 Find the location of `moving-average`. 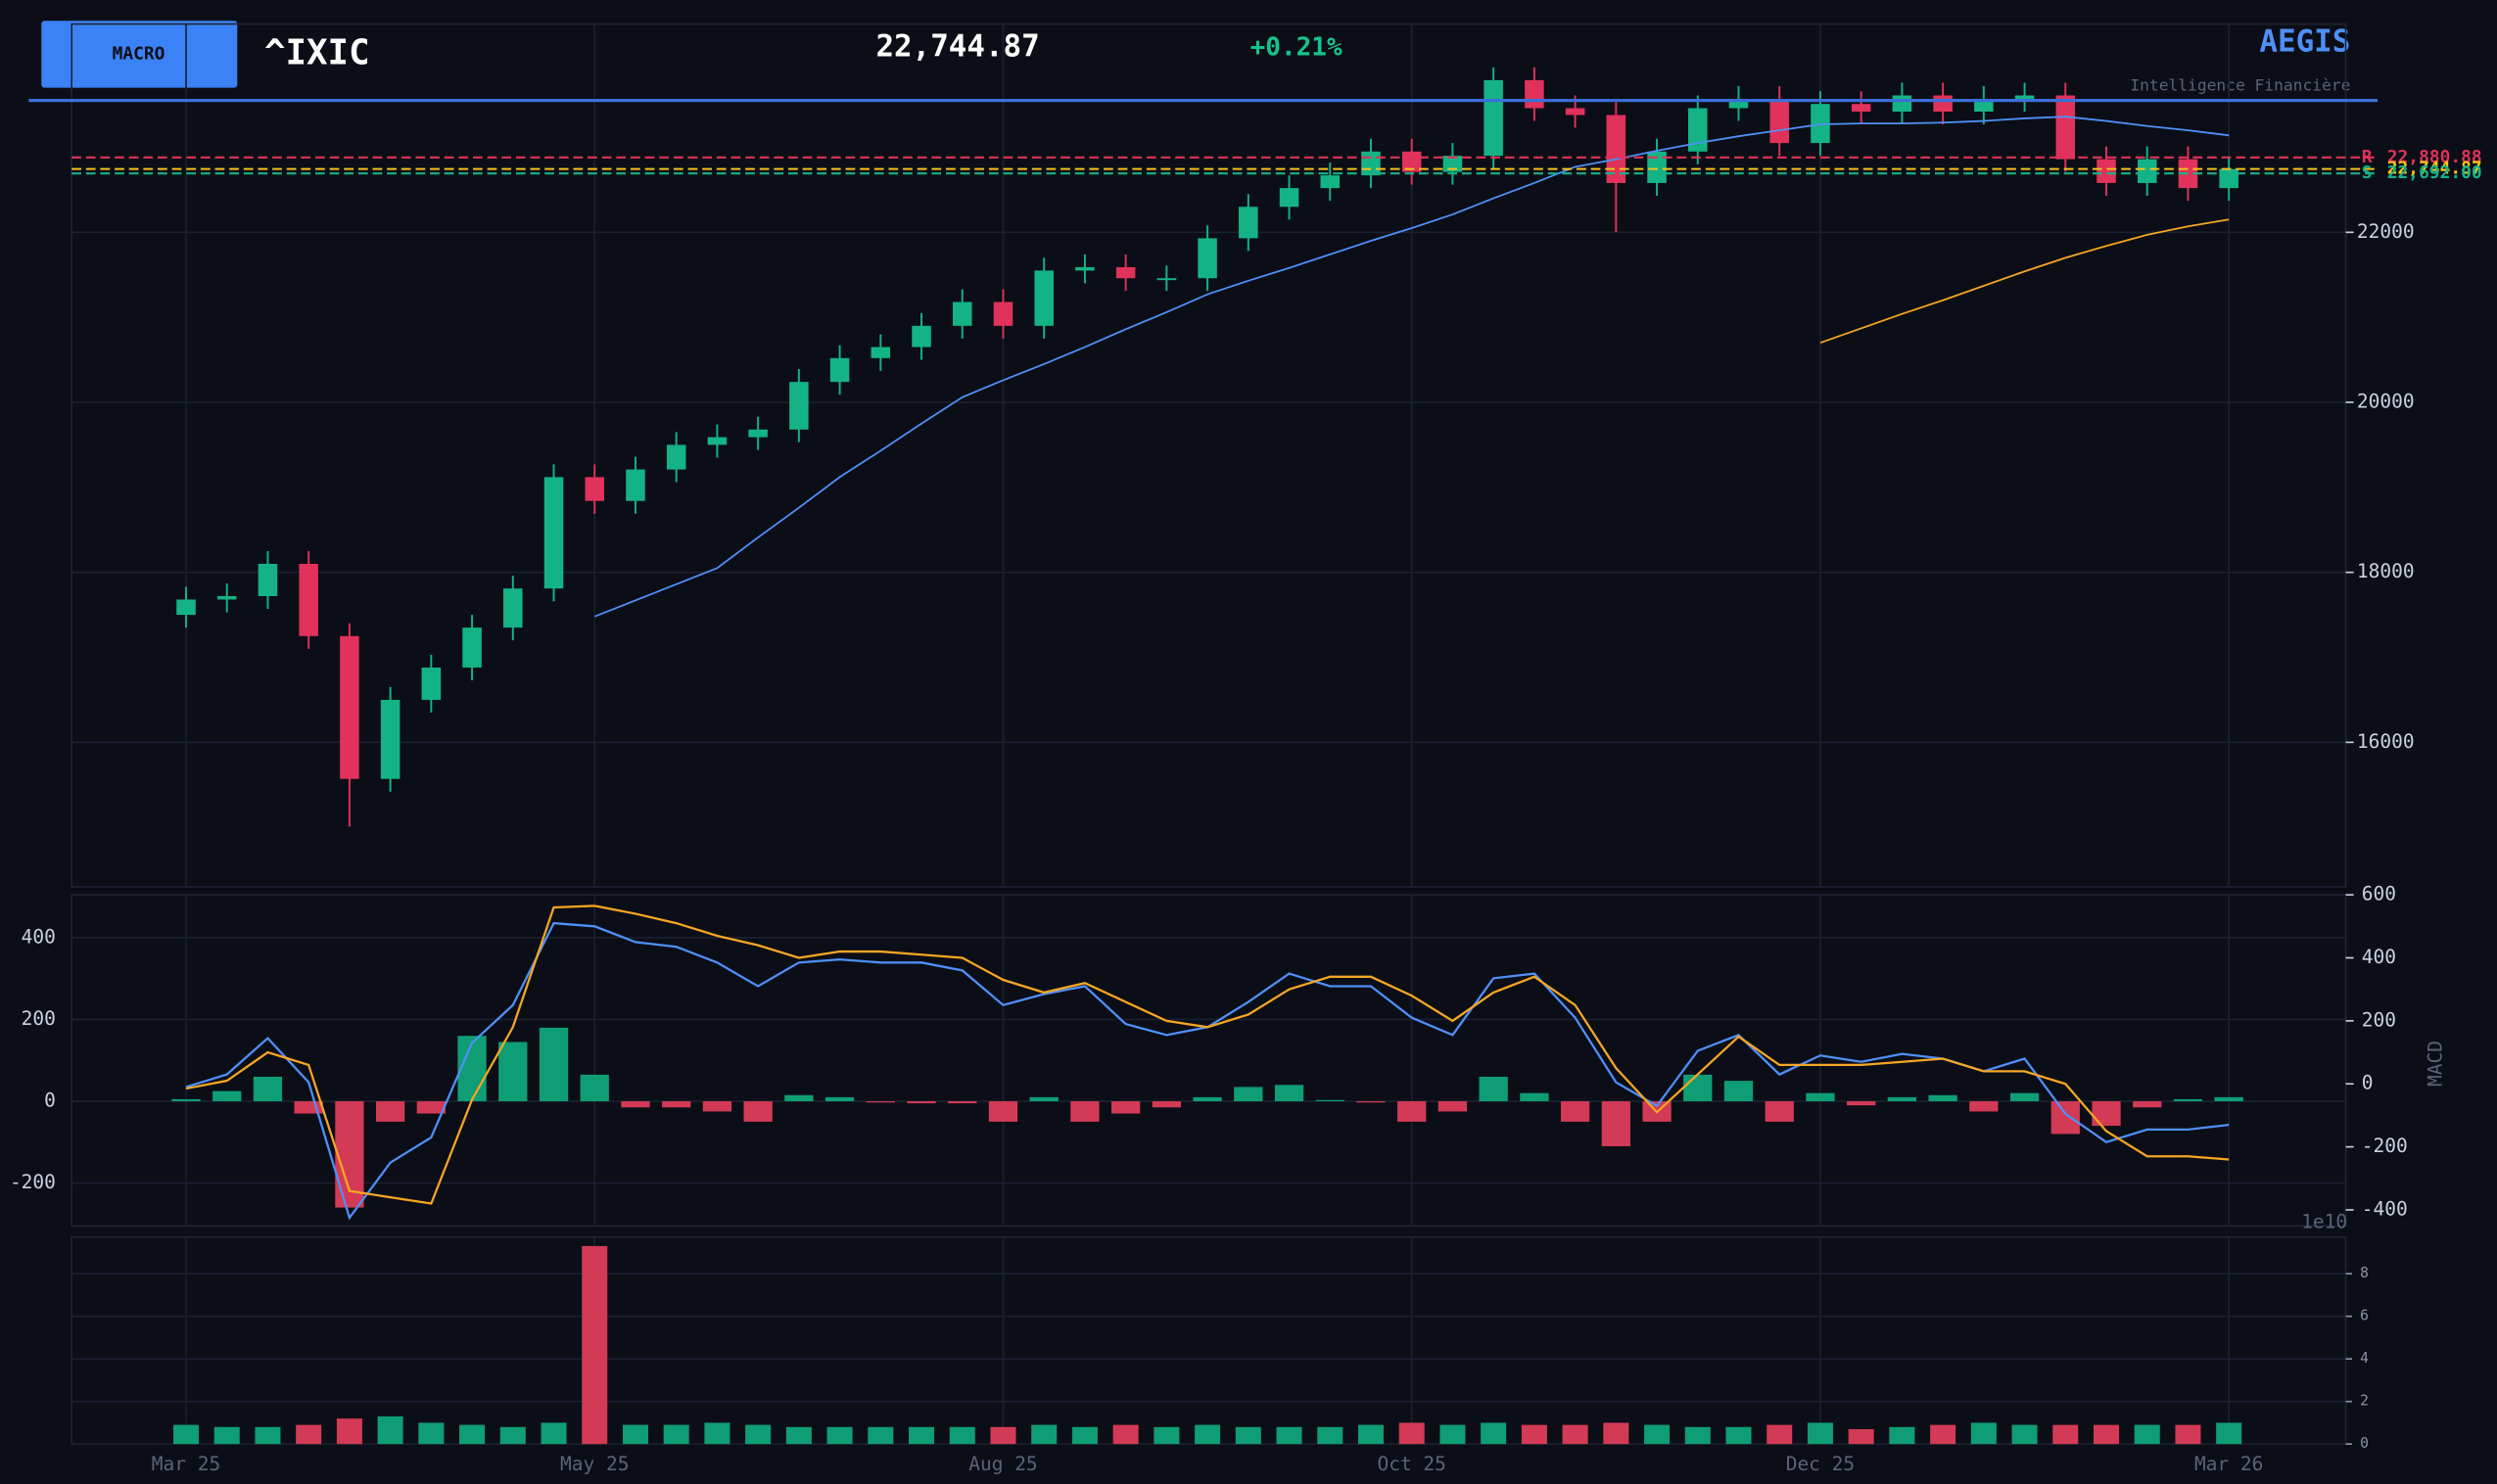

moving-average is located at coordinates (2025, 281).